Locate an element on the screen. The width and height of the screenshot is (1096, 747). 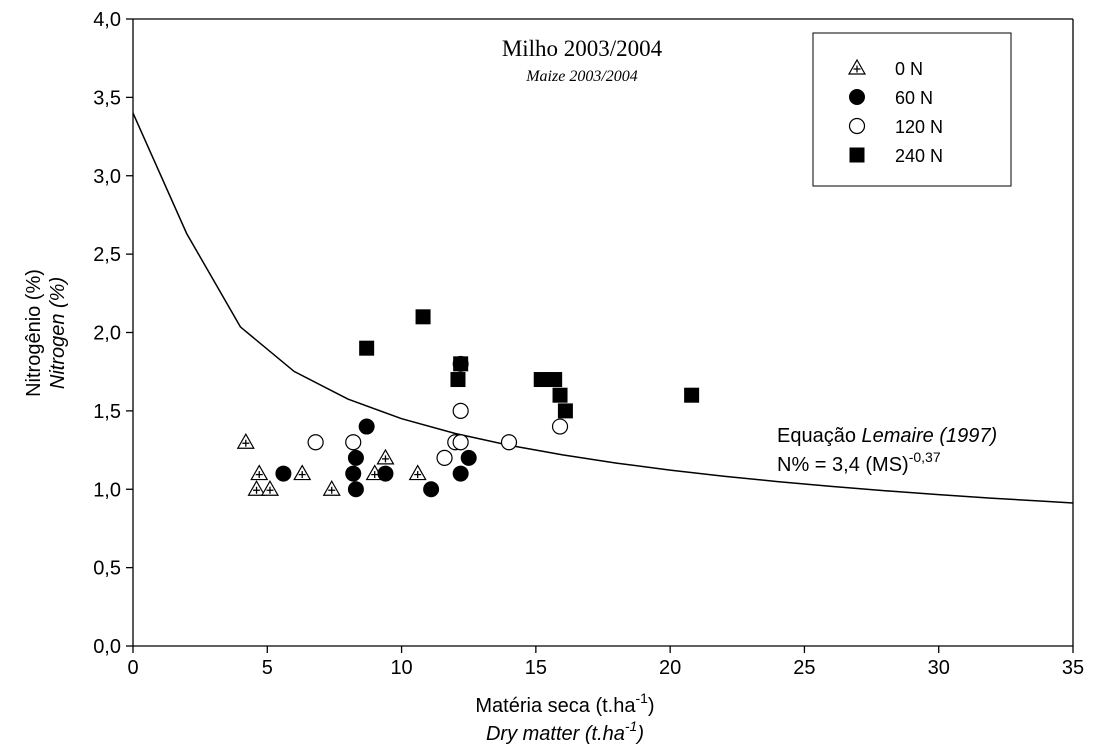
legend: 0 N 60 N 120 N 240 N is located at coordinates (912, 109).